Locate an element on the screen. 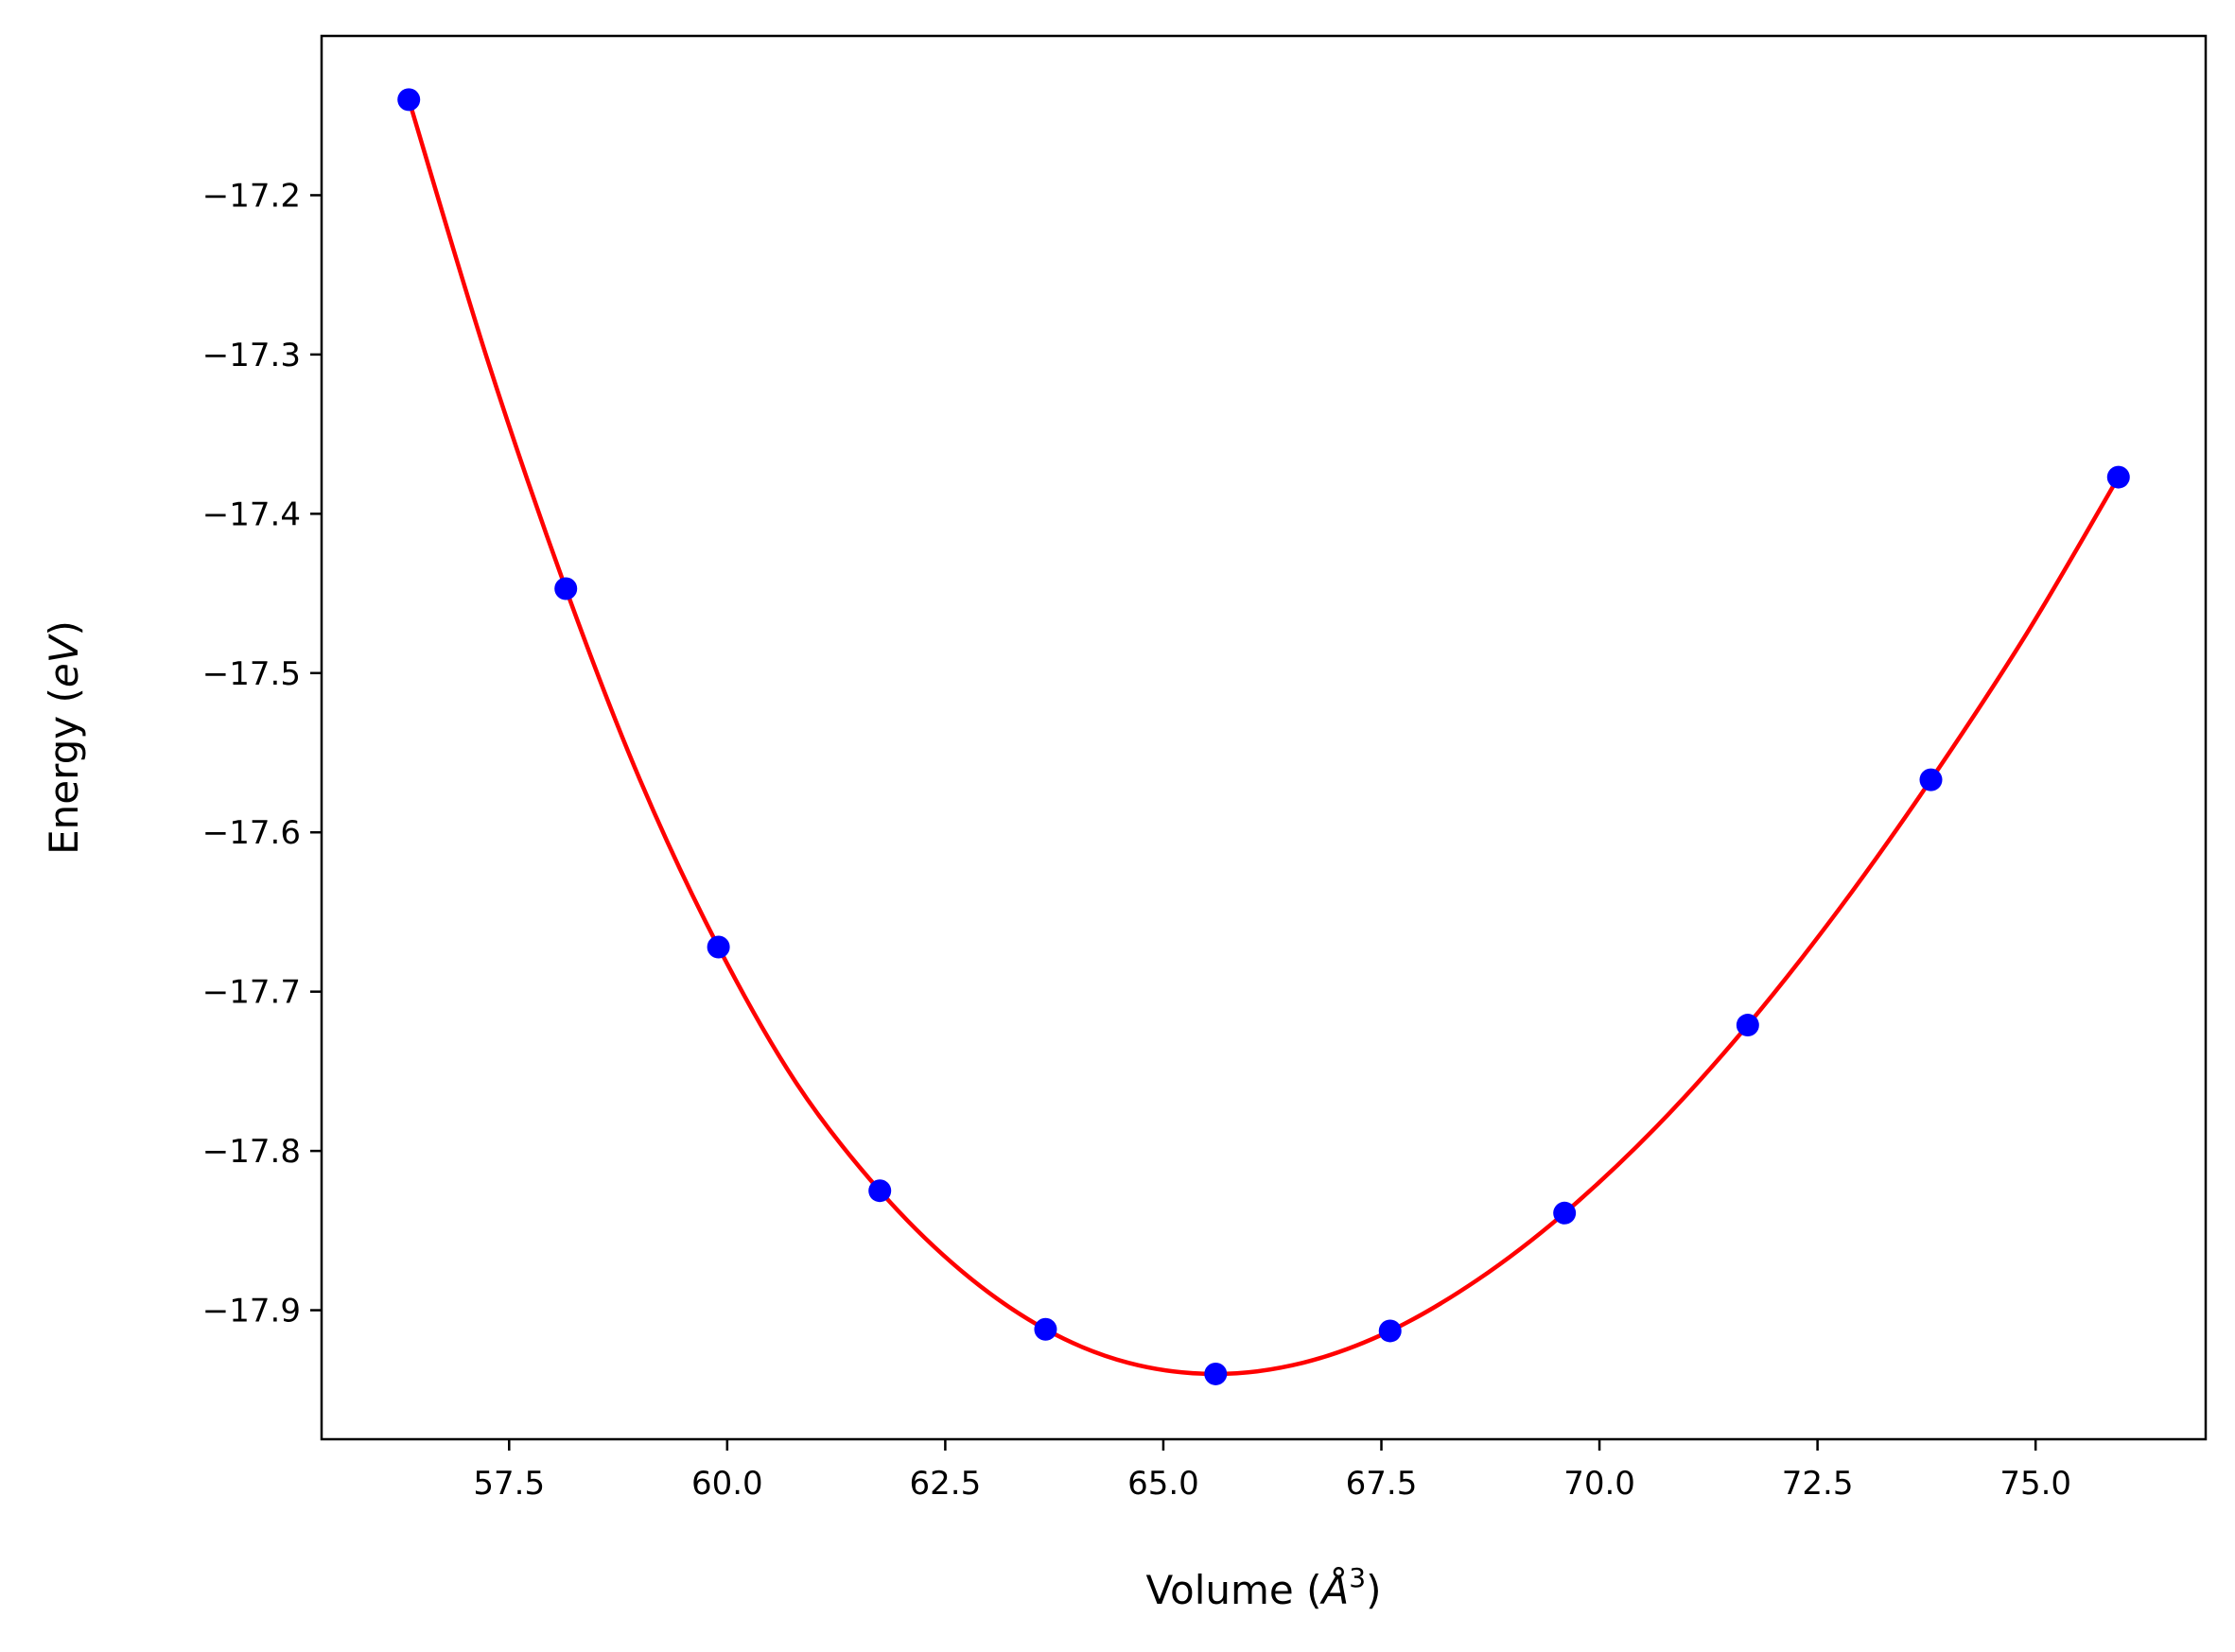  y-axis-label-suffix: ) is located at coordinates (64, 627).